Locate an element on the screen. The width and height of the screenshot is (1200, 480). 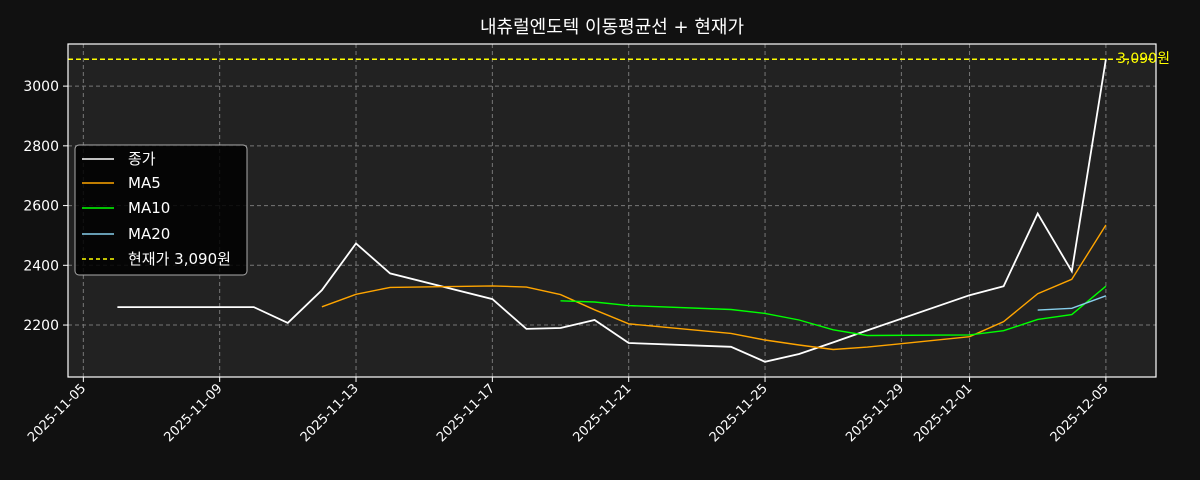
current-price-annotation: 3,090원 is located at coordinates (1143, 59).